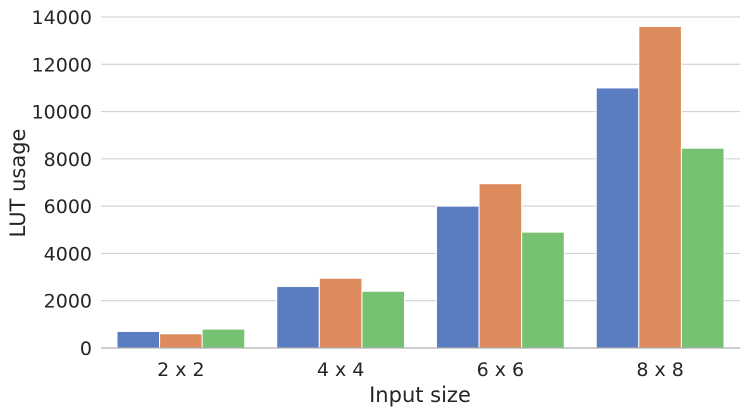 The width and height of the screenshot is (747, 415). What do you see at coordinates (138, 339) in the screenshot?
I see `bar-1-2x2` at bounding box center [138, 339].